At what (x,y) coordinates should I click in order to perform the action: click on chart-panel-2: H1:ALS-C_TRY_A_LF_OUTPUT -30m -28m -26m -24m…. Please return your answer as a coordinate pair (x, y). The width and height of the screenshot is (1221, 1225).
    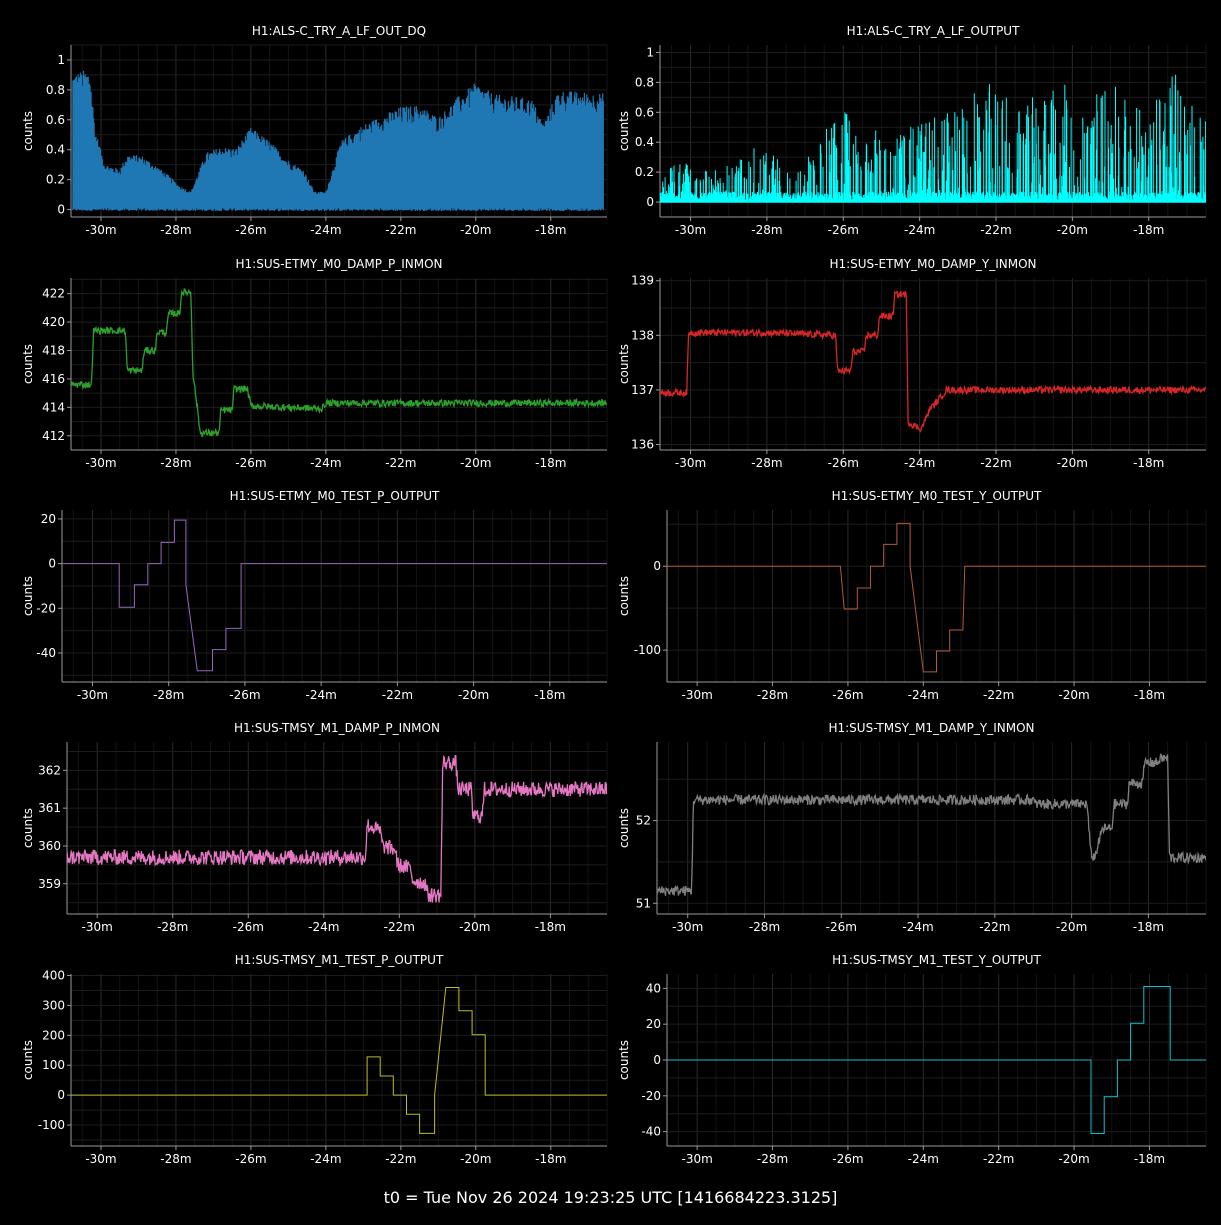
    Looking at the image, I should click on (912, 130).